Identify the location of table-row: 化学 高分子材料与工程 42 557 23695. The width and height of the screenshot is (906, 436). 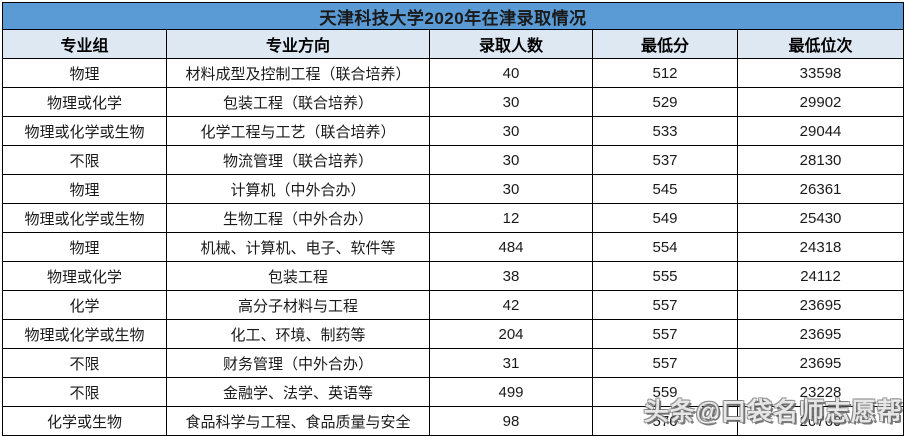
(453, 305).